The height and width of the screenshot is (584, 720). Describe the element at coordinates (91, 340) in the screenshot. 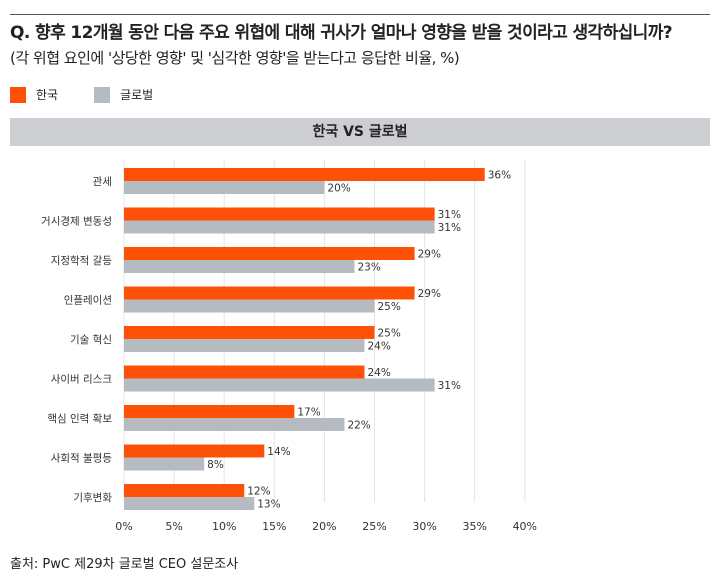

I see `category-label: 기술 혁신` at that location.